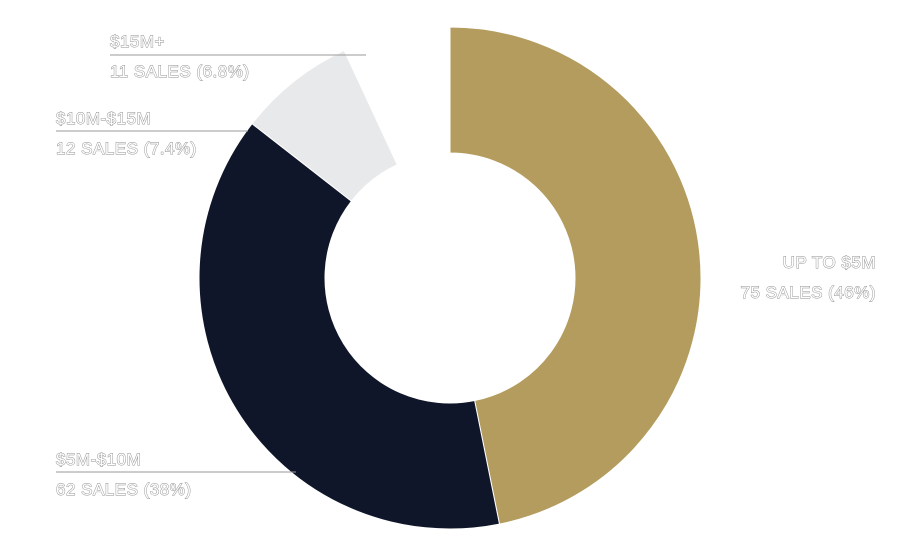 This screenshot has height=557, width=900. I want to click on slice-15m, so click(397, 96).